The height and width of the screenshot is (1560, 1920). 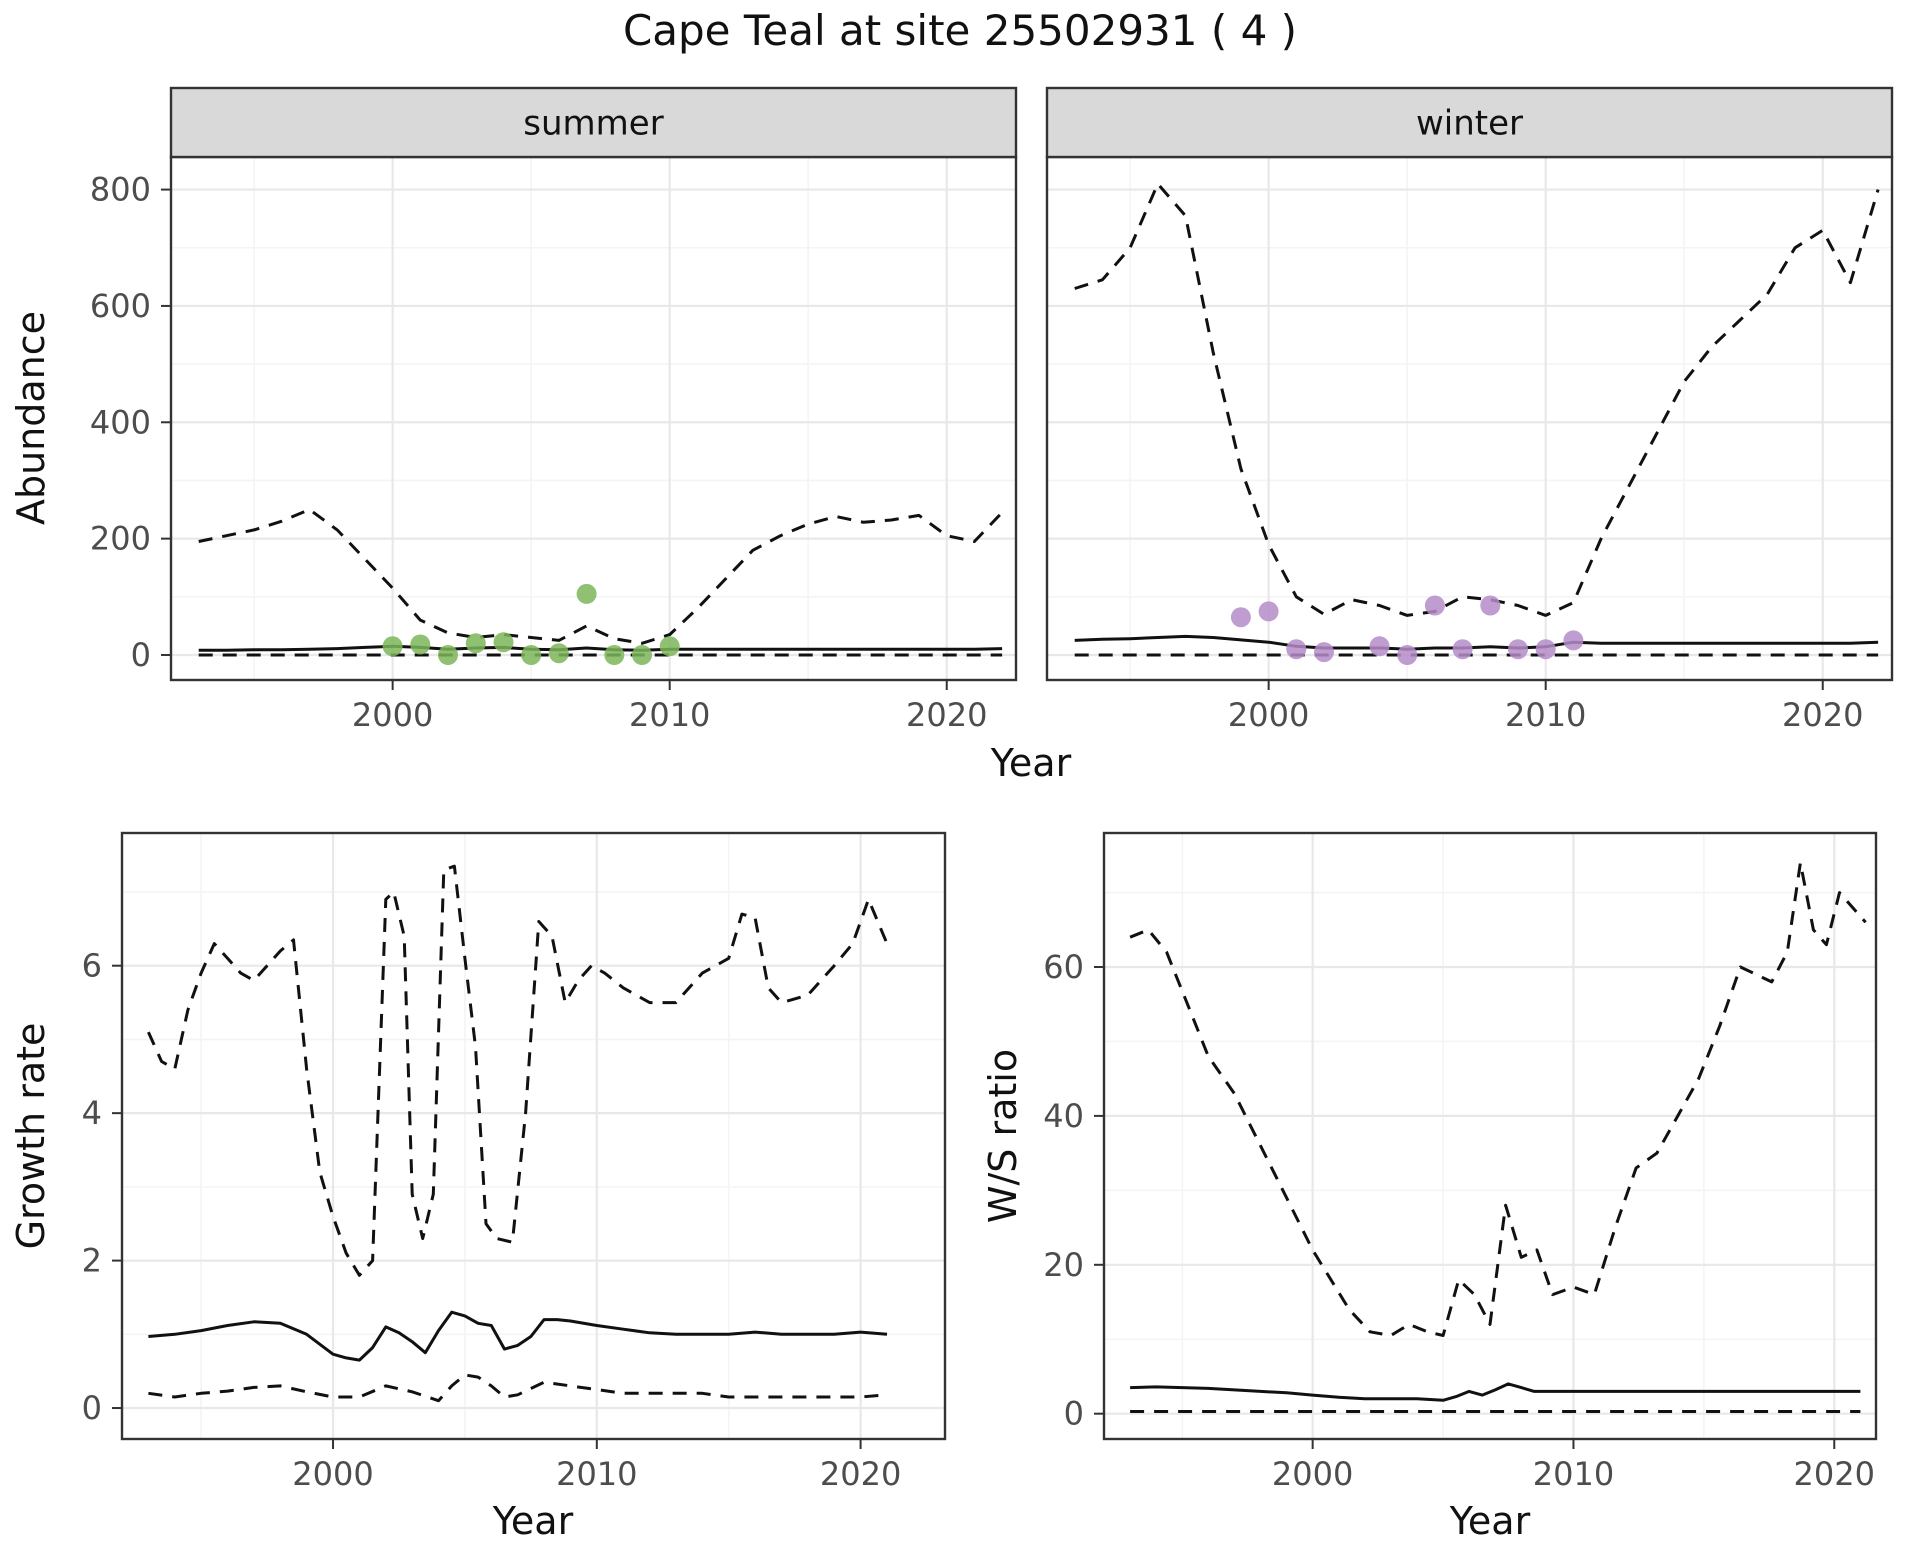 I want to click on y-tick-label: 2, so click(x=92, y=1261).